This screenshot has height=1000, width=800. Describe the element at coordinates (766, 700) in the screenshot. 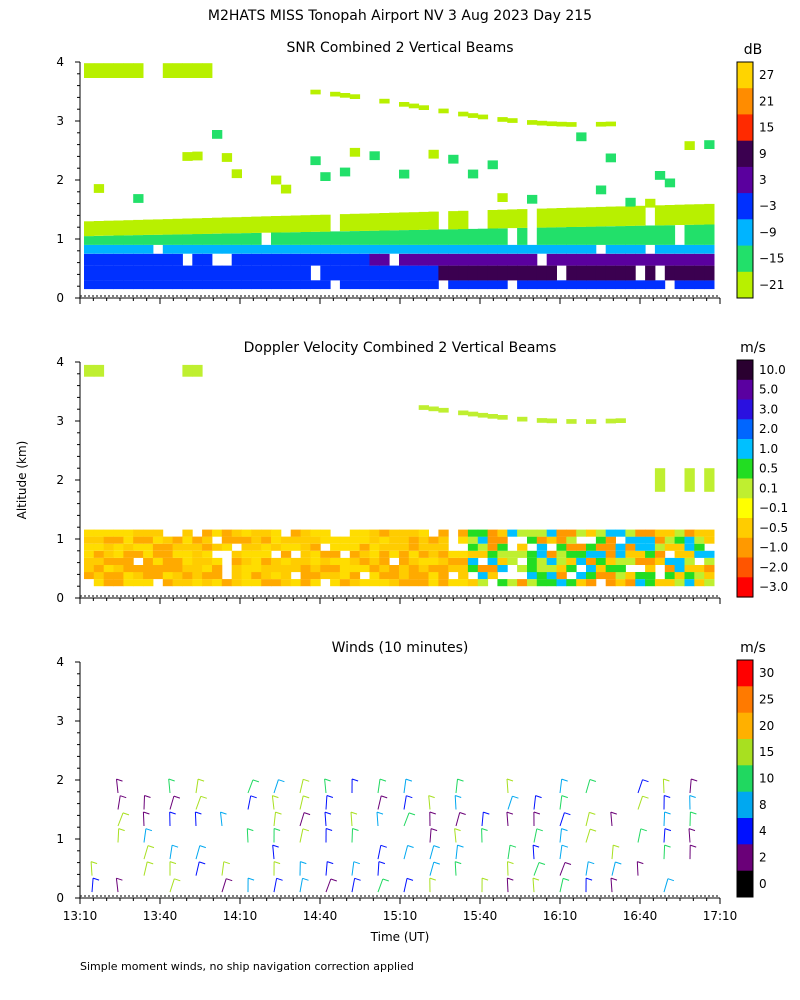

I see `colorbar-label: 25` at that location.